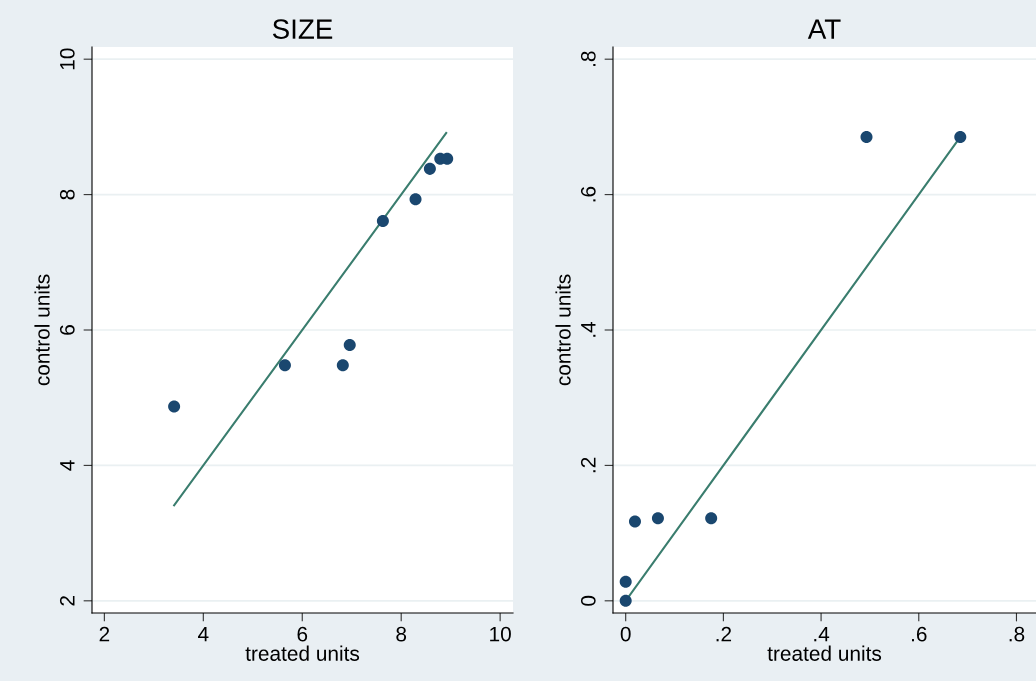 Image resolution: width=1036 pixels, height=681 pixels. What do you see at coordinates (625, 634) in the screenshot?
I see `x-tick-label: 0` at bounding box center [625, 634].